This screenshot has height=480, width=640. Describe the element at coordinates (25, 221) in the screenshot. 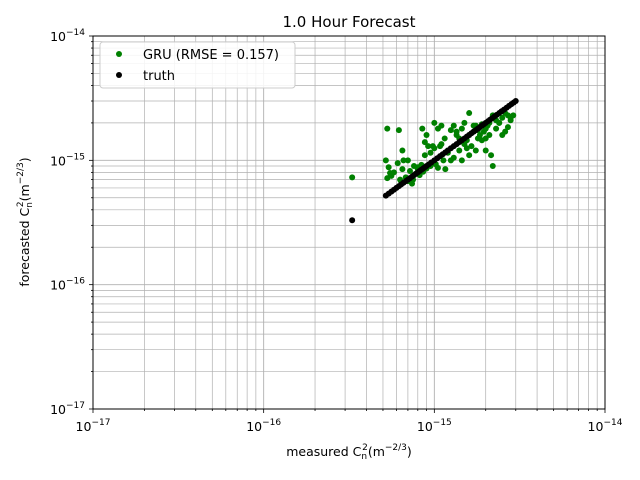

I see `y-axis-label: forecasted Cn2(m−2/3)` at that location.